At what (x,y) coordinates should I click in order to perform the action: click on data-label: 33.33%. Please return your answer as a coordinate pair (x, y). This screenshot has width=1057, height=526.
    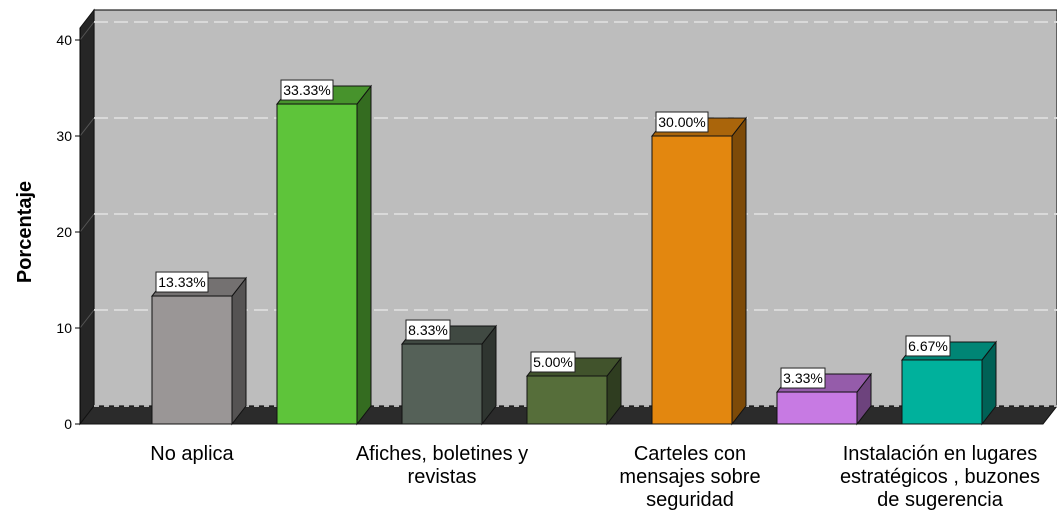
    Looking at the image, I should click on (307, 90).